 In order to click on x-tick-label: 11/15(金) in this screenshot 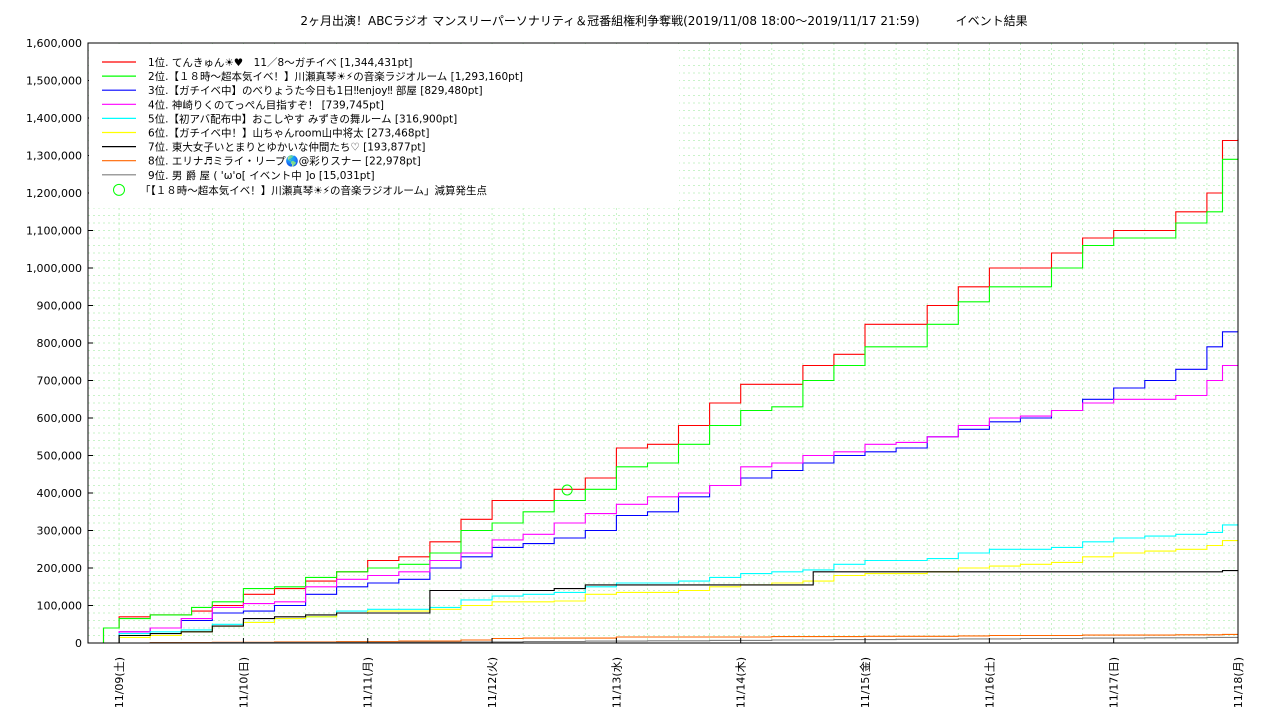, I will do `click(865, 682)`.